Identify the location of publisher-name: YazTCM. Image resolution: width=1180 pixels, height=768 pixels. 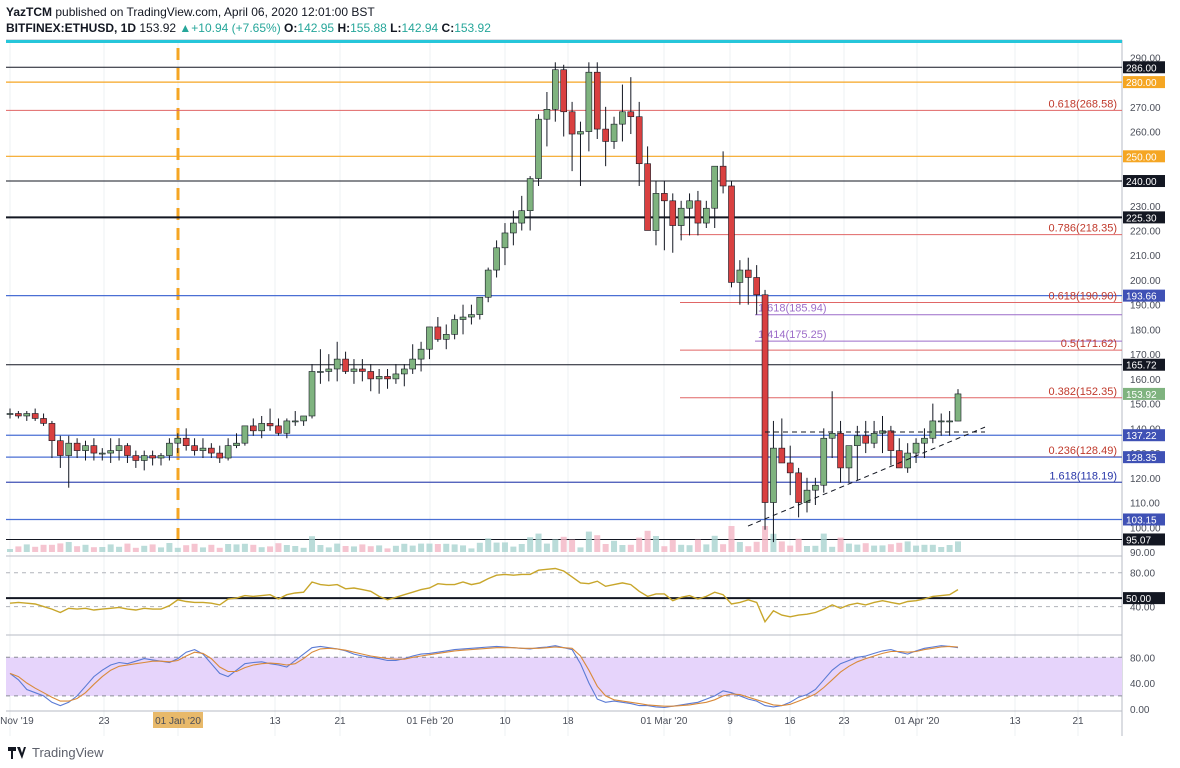
(29, 12).